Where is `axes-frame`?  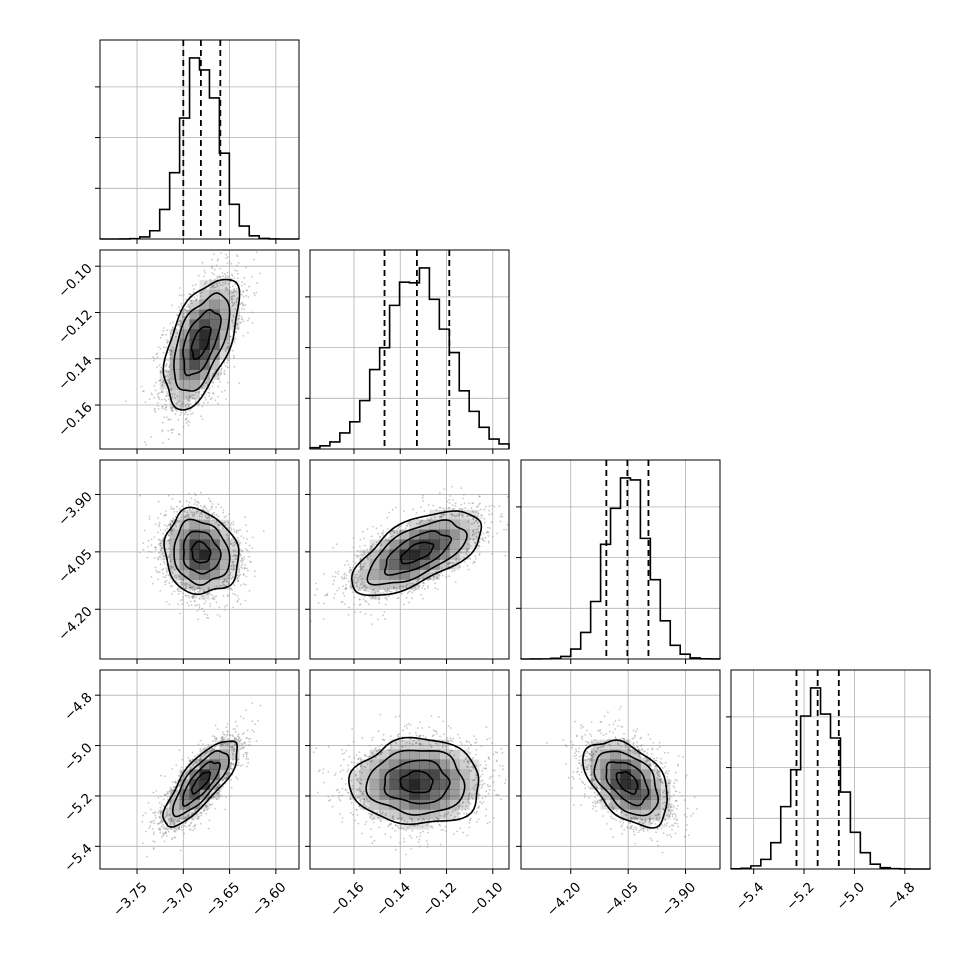
axes-frame is located at coordinates (409, 349).